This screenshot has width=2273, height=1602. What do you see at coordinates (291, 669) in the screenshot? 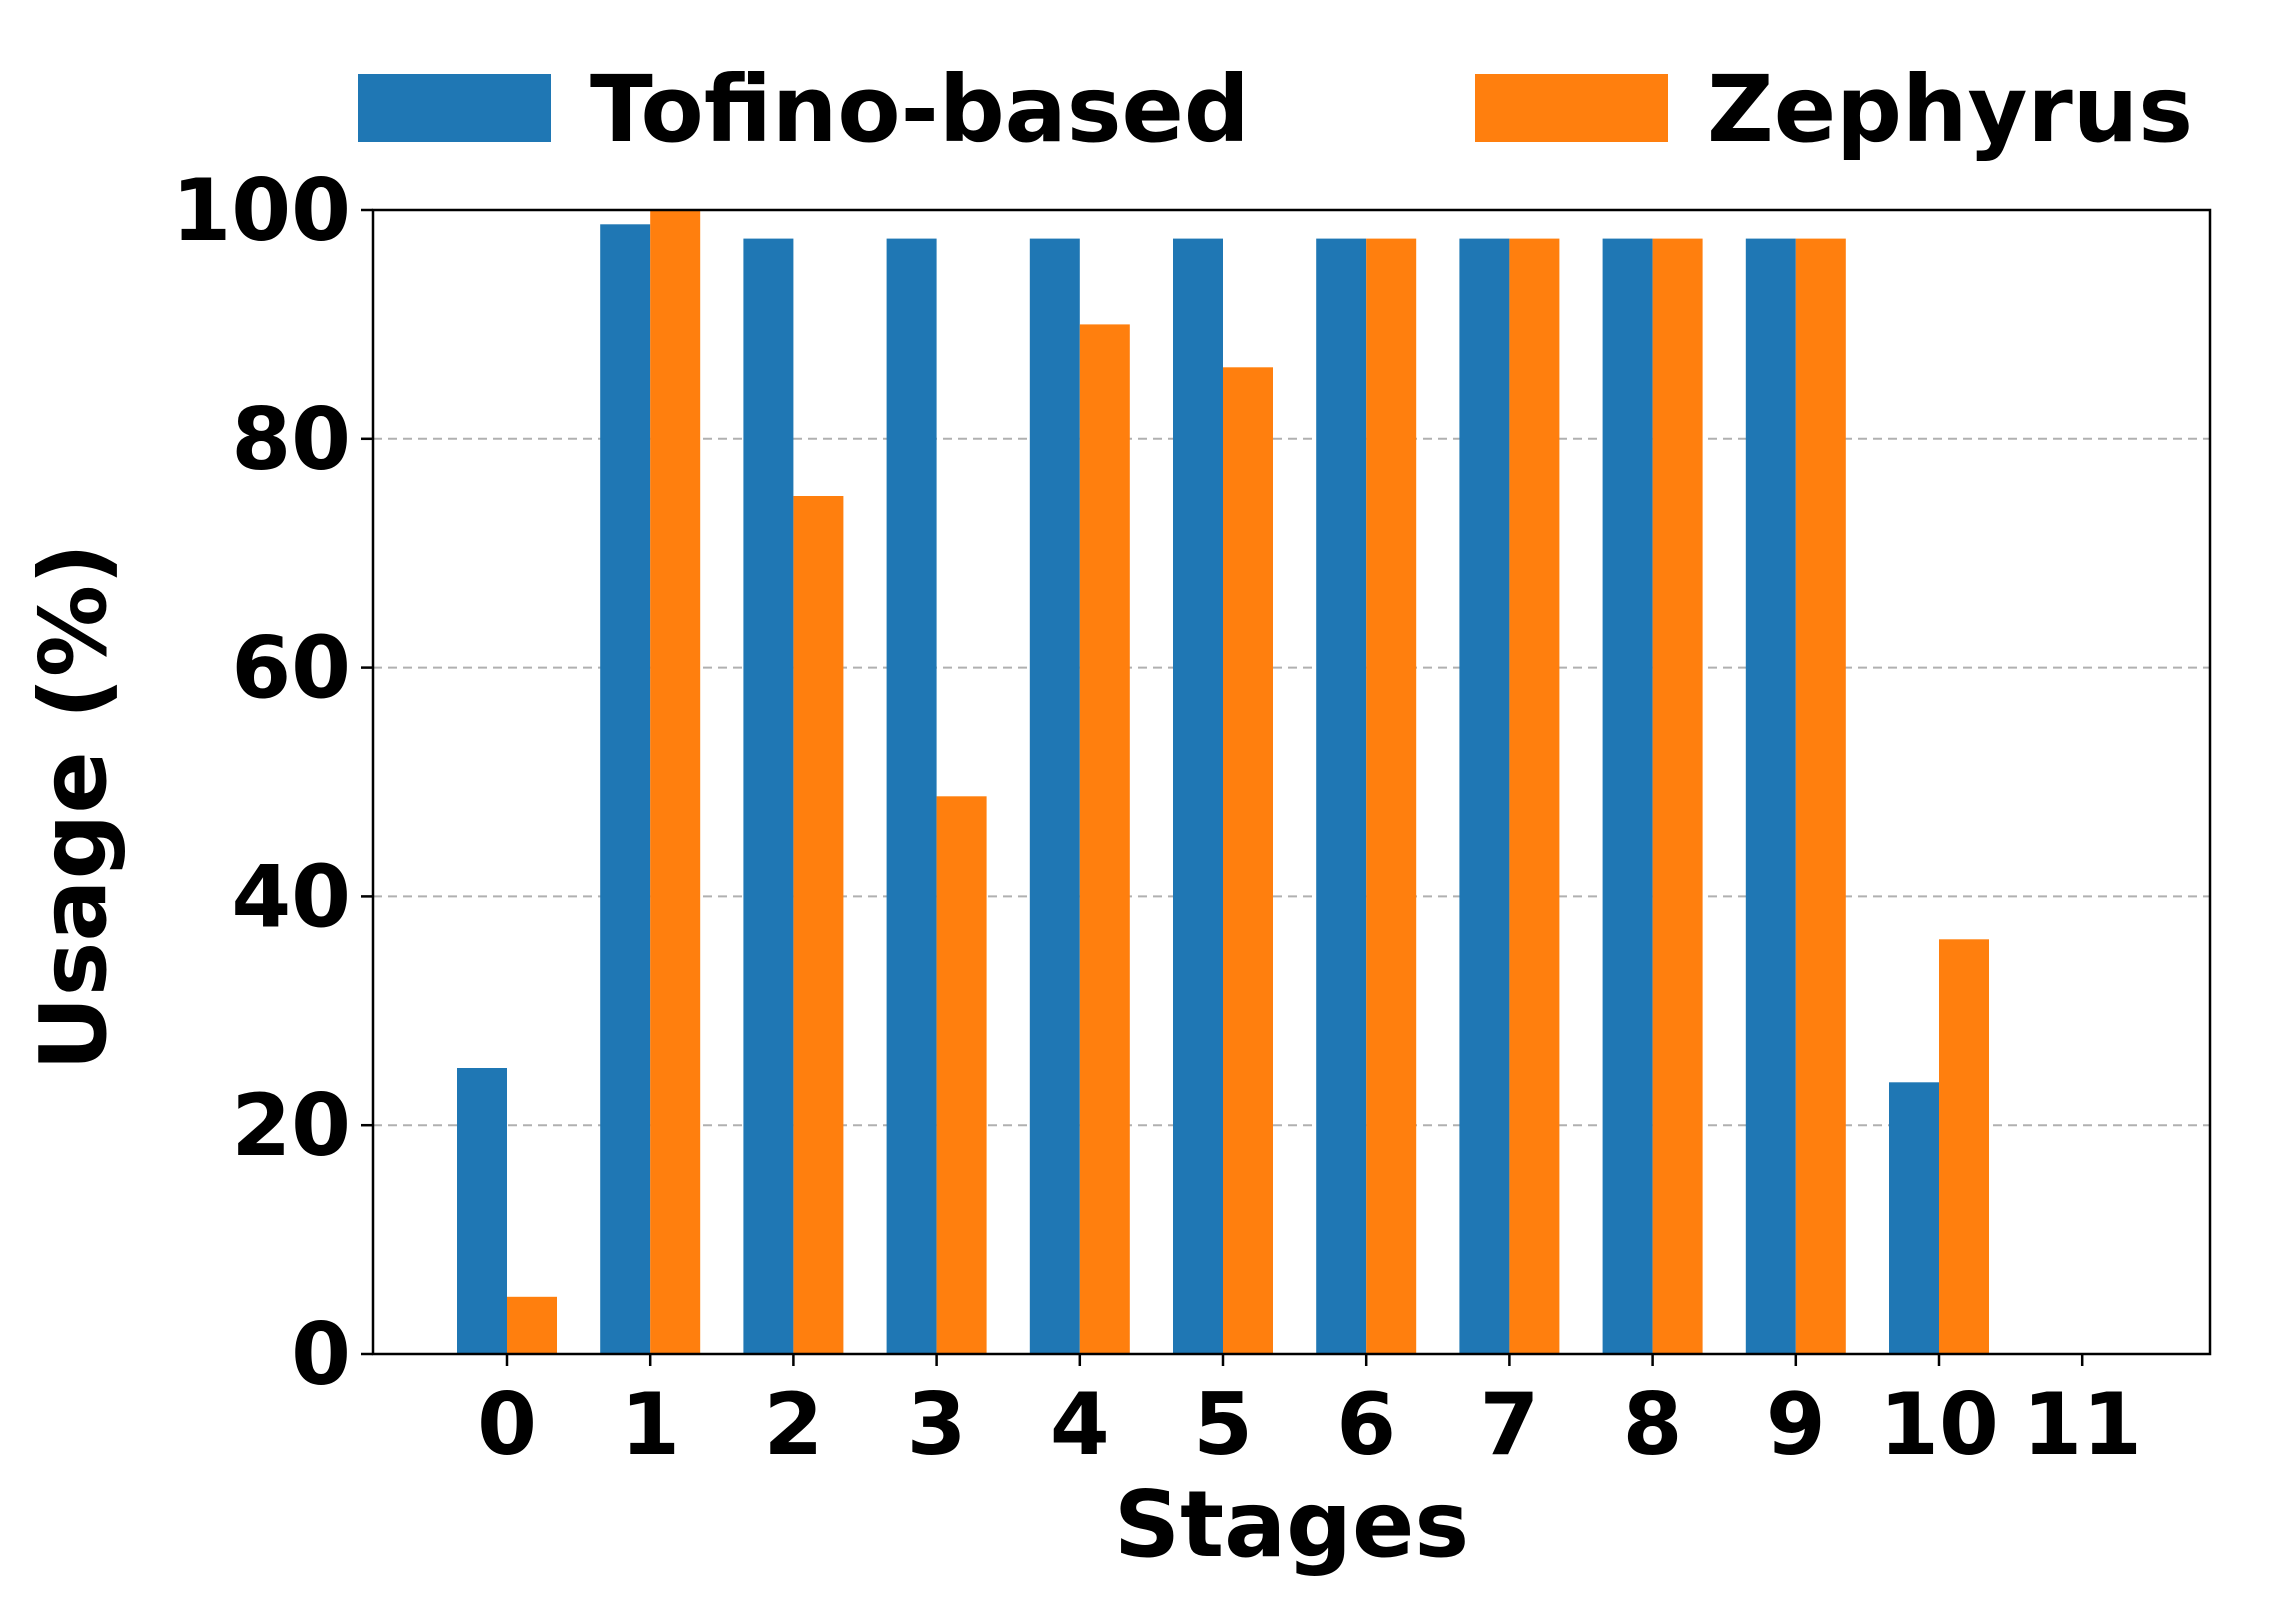
I see `y-tick-label-60: 60` at bounding box center [291, 669].